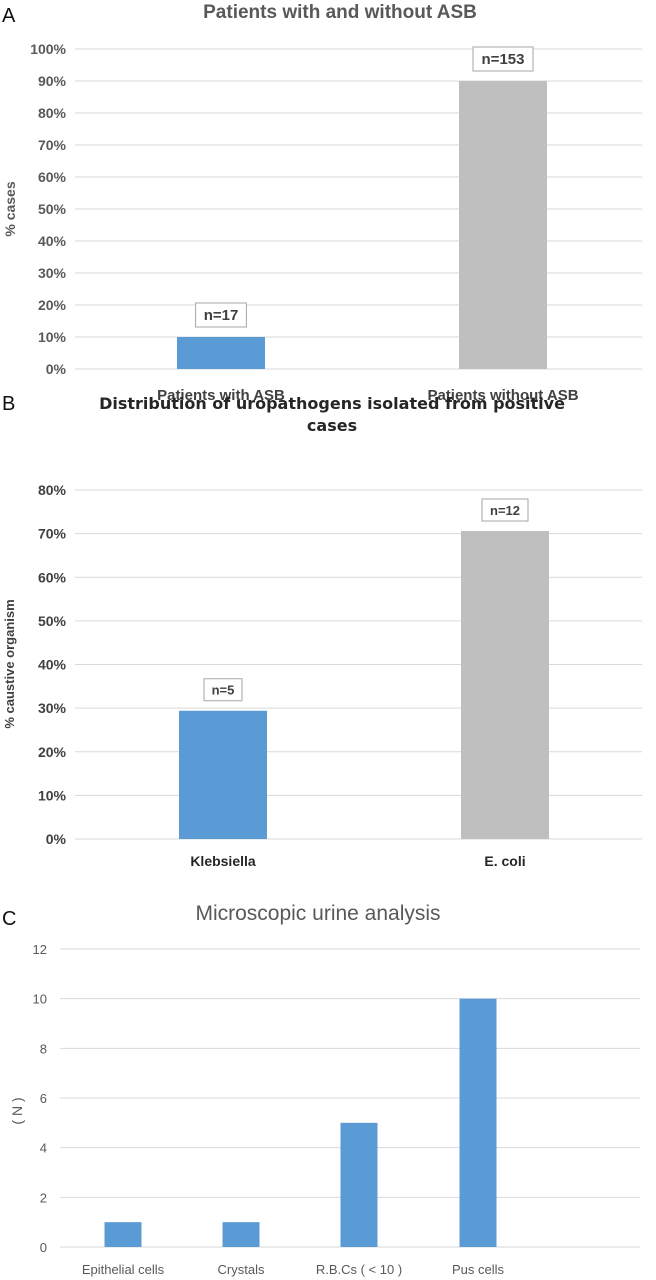 The height and width of the screenshot is (1280, 656). I want to click on chart-b-y-ticks: 0% 10% 20% 30% 40% 50% 60% 70% 80%, so click(52, 664).